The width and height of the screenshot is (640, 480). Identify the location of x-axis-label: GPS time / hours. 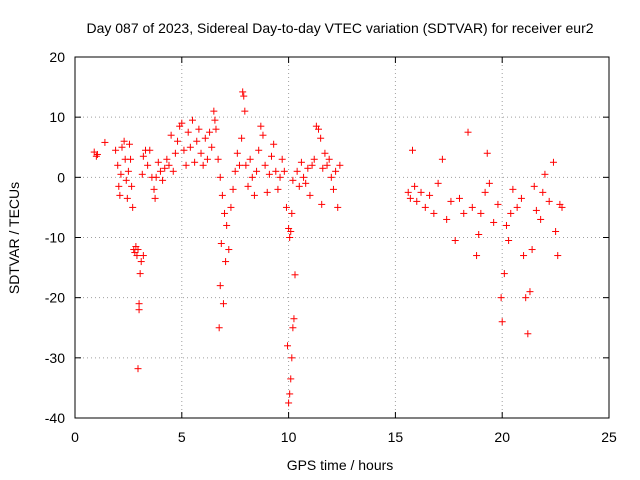
(340, 465).